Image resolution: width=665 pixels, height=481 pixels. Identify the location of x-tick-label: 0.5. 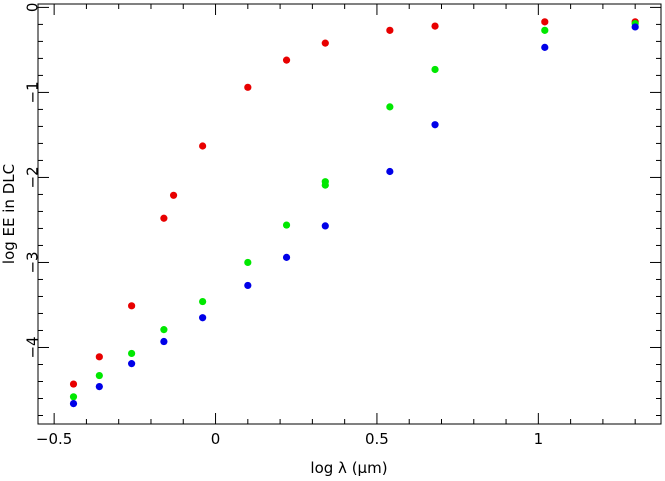
(377, 439).